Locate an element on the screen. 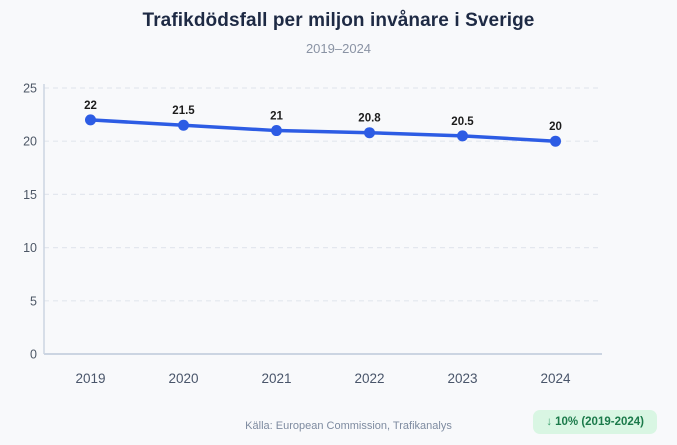 This screenshot has width=677, height=445. trend-badge-label: 10% (2019-2024) is located at coordinates (599, 422).